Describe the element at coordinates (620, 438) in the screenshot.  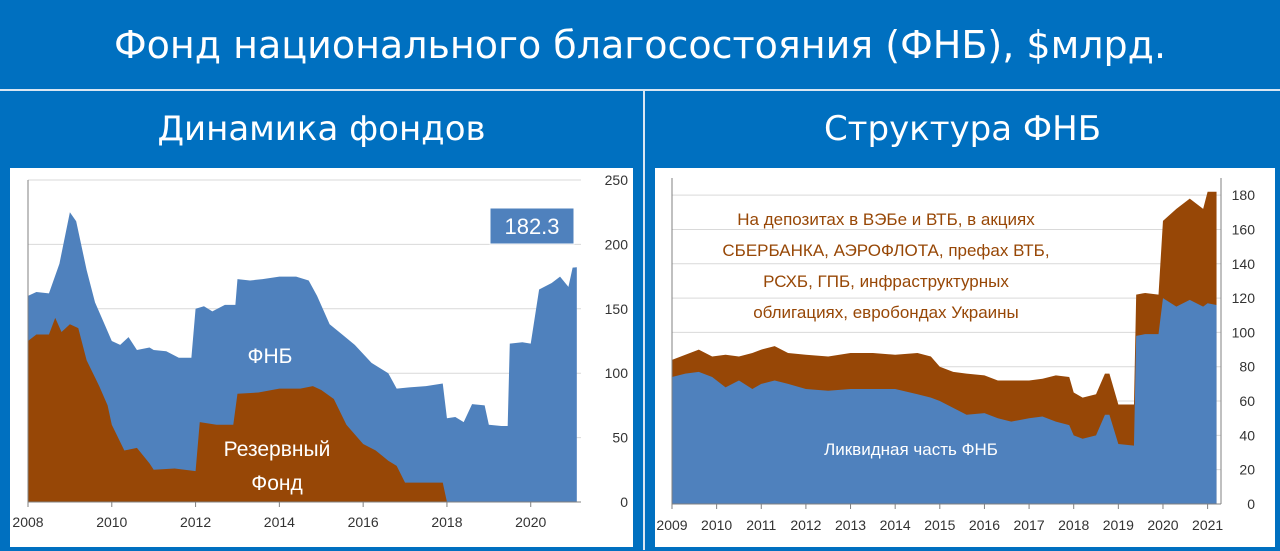
I see `y-tick-label: 50` at that location.